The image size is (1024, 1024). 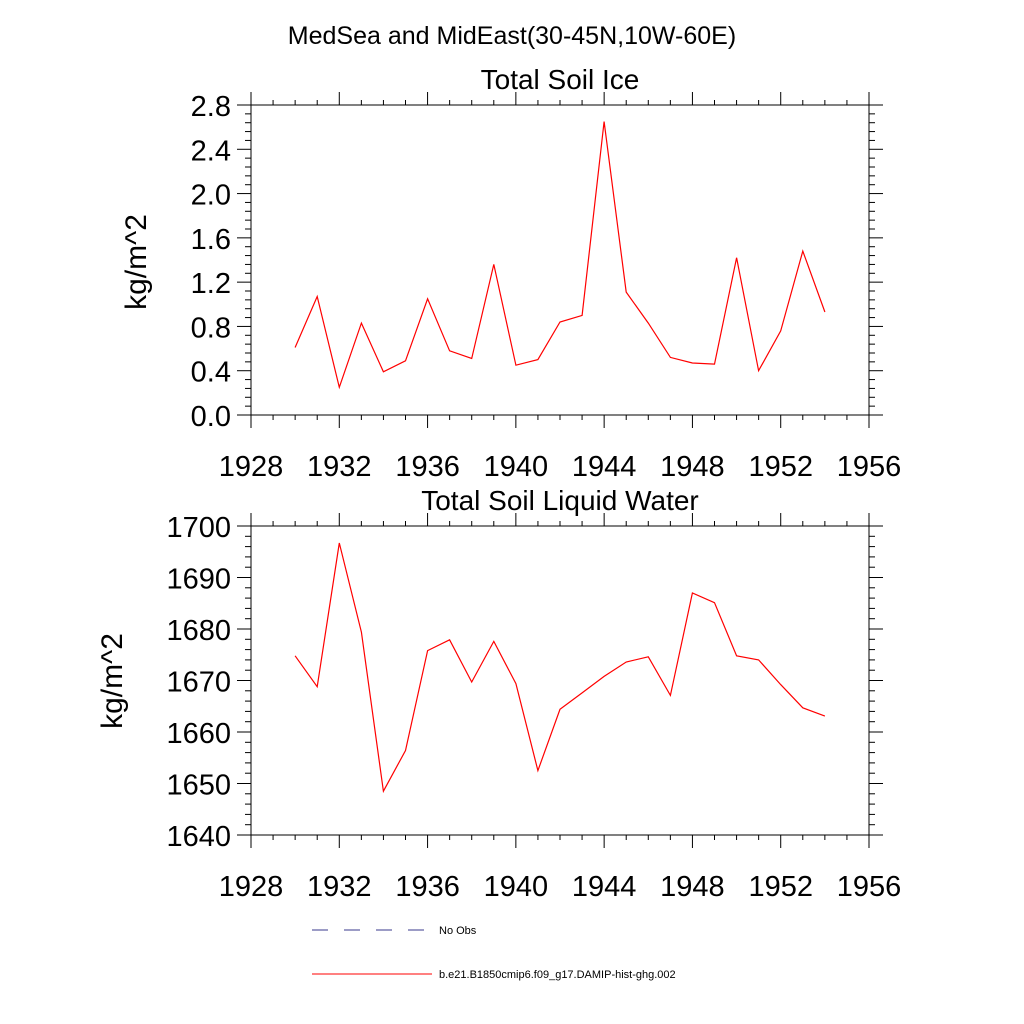 What do you see at coordinates (560, 500) in the screenshot?
I see `panel-title: Total Soil Liquid Water` at bounding box center [560, 500].